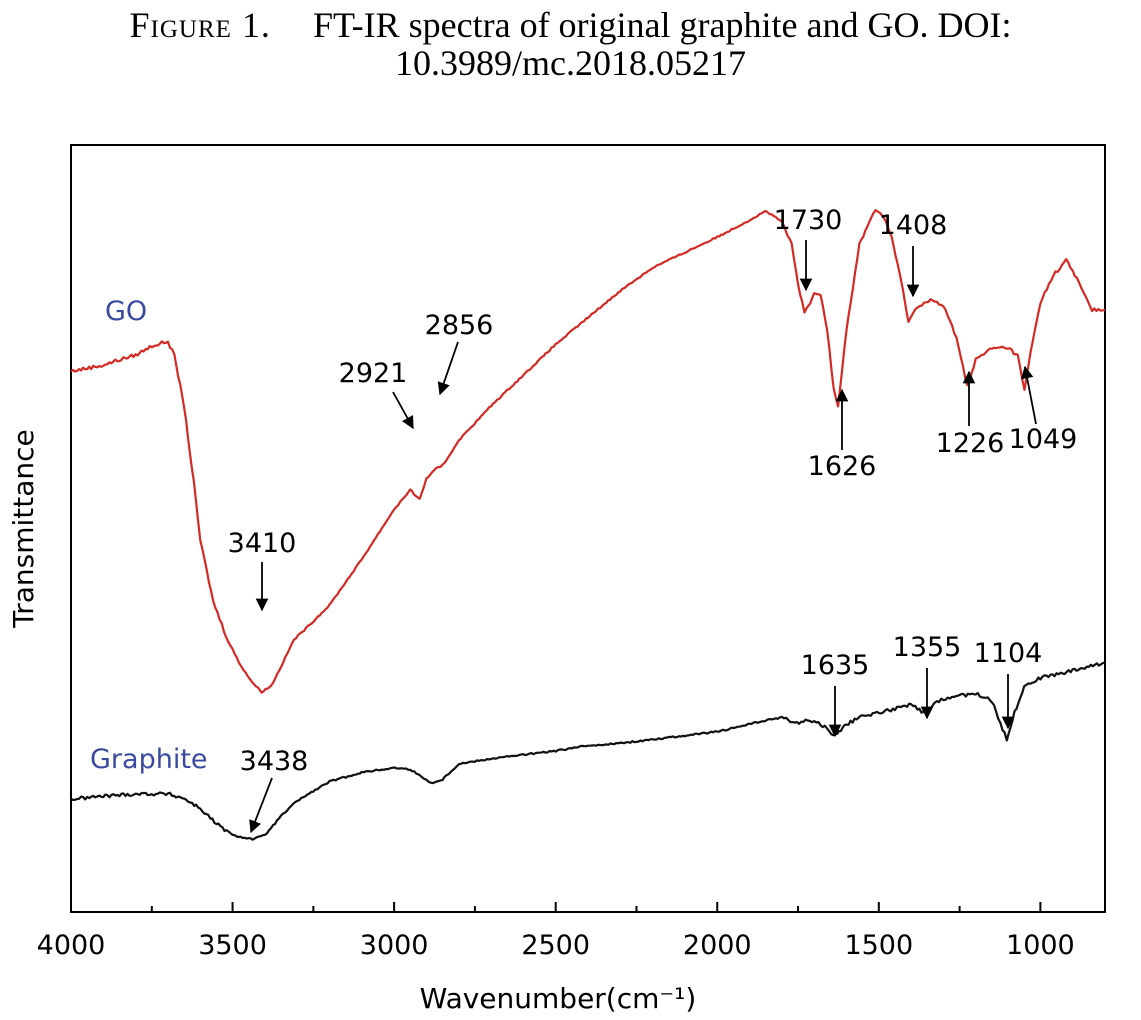  Describe the element at coordinates (126, 311) in the screenshot. I see `series-label-go: GO` at that location.